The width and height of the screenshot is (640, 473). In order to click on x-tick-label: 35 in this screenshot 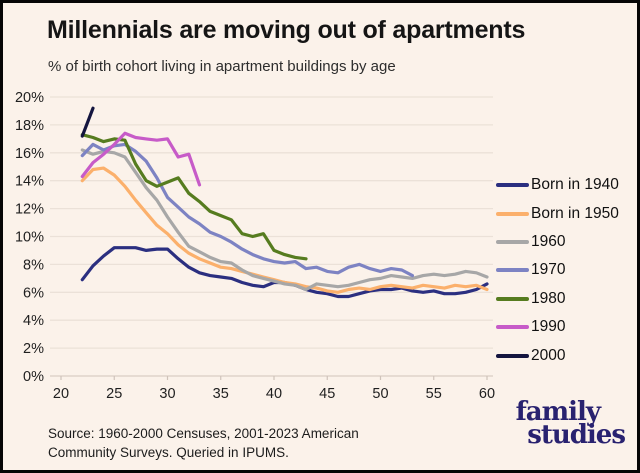, I will do `click(221, 394)`.